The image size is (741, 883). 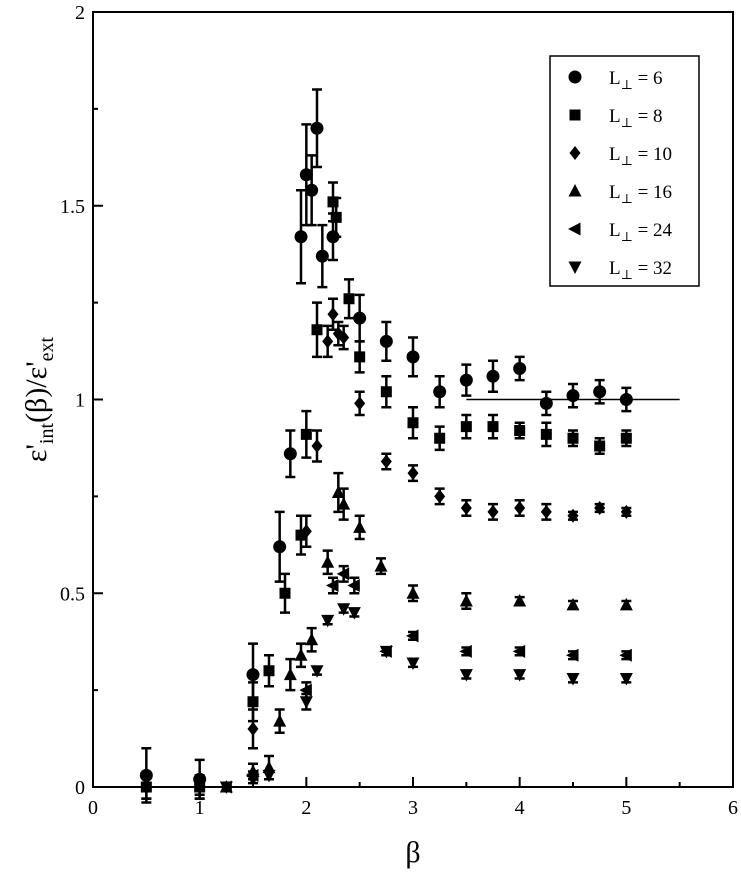 I want to click on y-tick-label: 2, so click(x=80, y=13).